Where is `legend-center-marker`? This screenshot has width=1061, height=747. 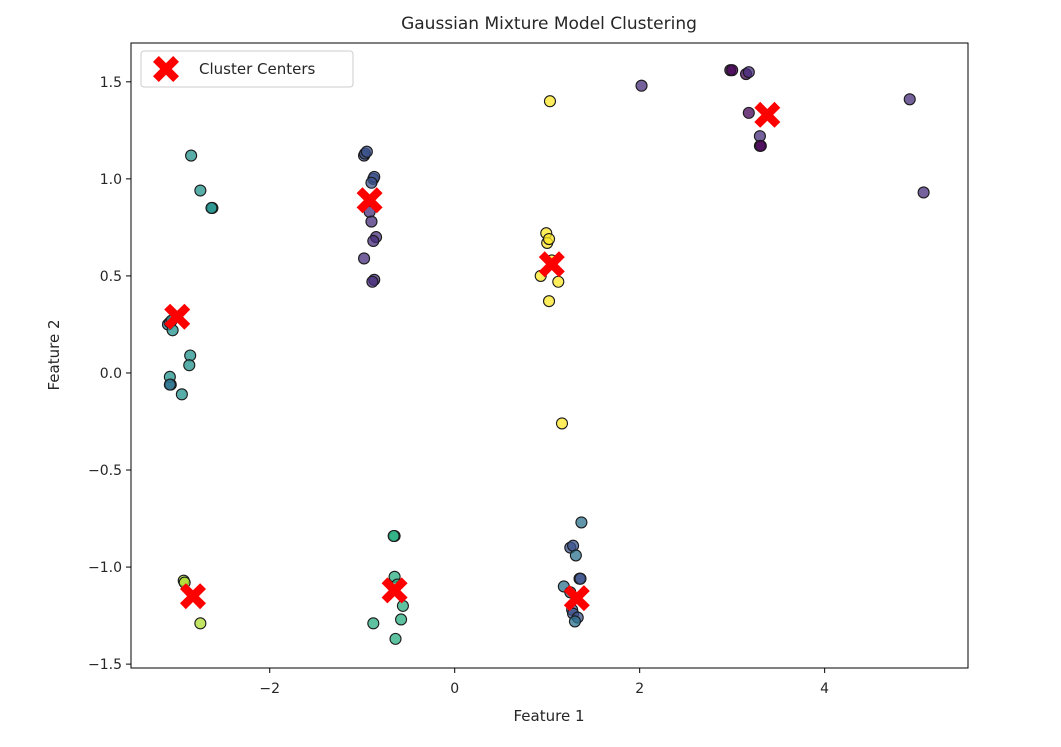
legend-center-marker is located at coordinates (166, 69).